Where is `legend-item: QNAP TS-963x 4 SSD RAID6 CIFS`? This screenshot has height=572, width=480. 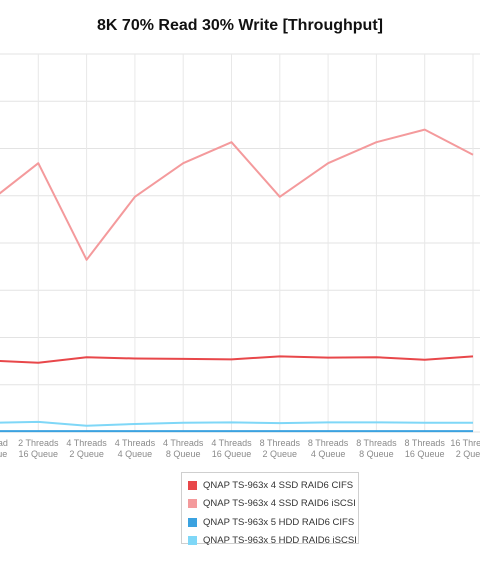 legend-item: QNAP TS-963x 4 SSD RAID6 CIFS is located at coordinates (273, 485).